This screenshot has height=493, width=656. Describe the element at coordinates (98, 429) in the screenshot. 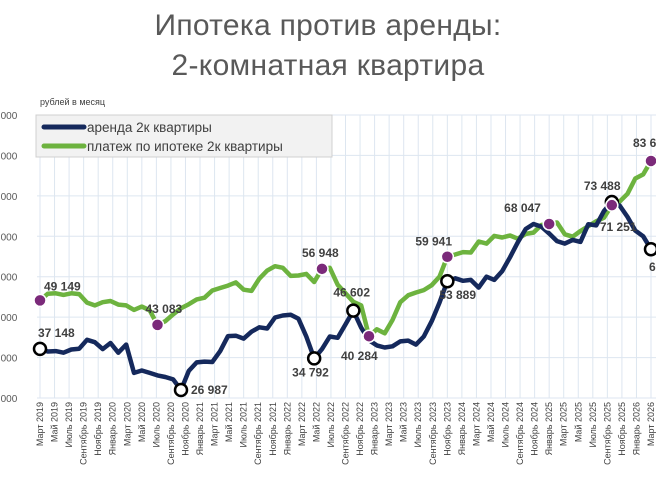

I see `x-tick-label: Ноябрь 2019` at that location.